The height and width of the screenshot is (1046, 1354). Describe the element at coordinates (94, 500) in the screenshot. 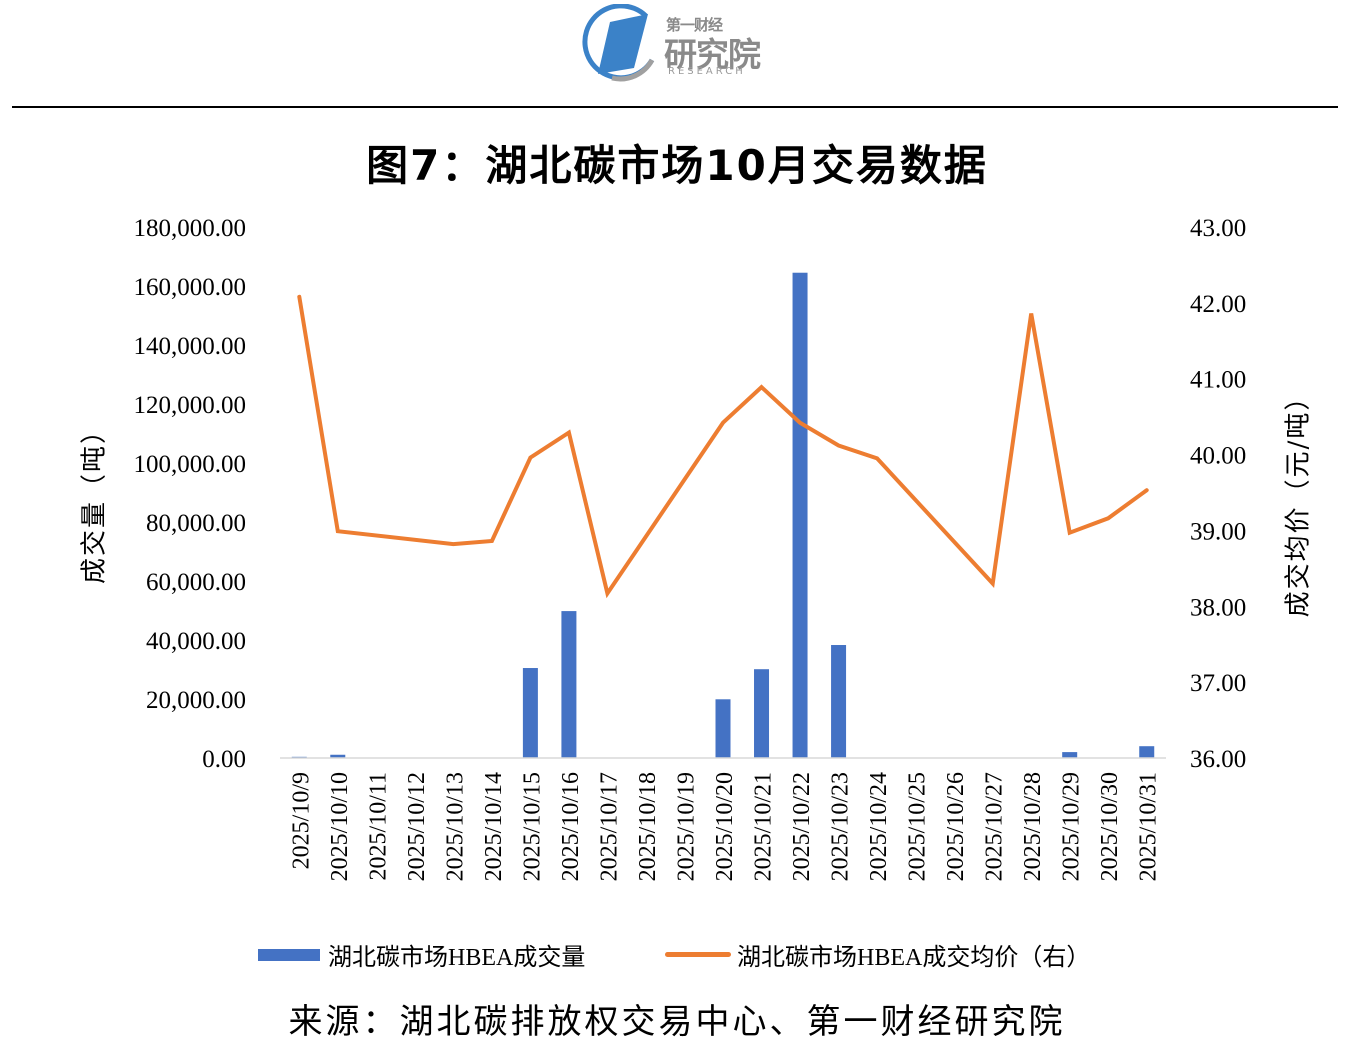

I see `left-axis-title: 成交量（吨）` at that location.